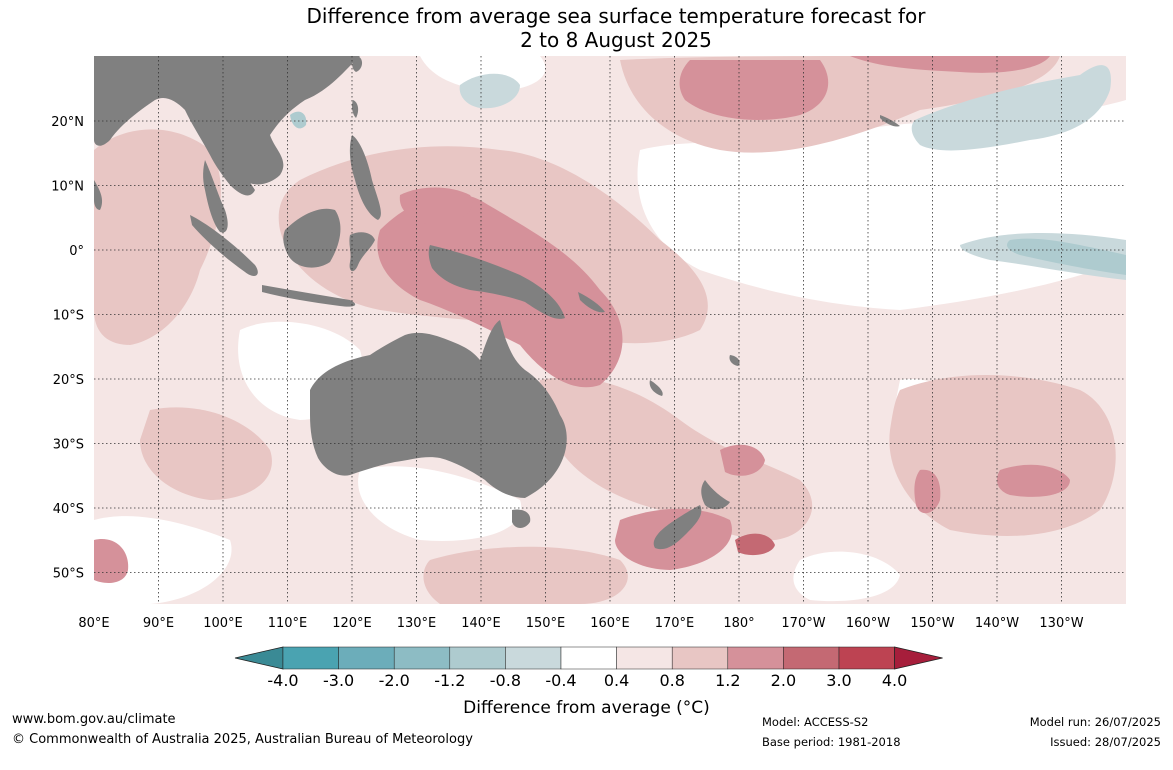 This screenshot has height=770, width=1173. I want to click on longitude-label: 80°E, so click(93, 623).